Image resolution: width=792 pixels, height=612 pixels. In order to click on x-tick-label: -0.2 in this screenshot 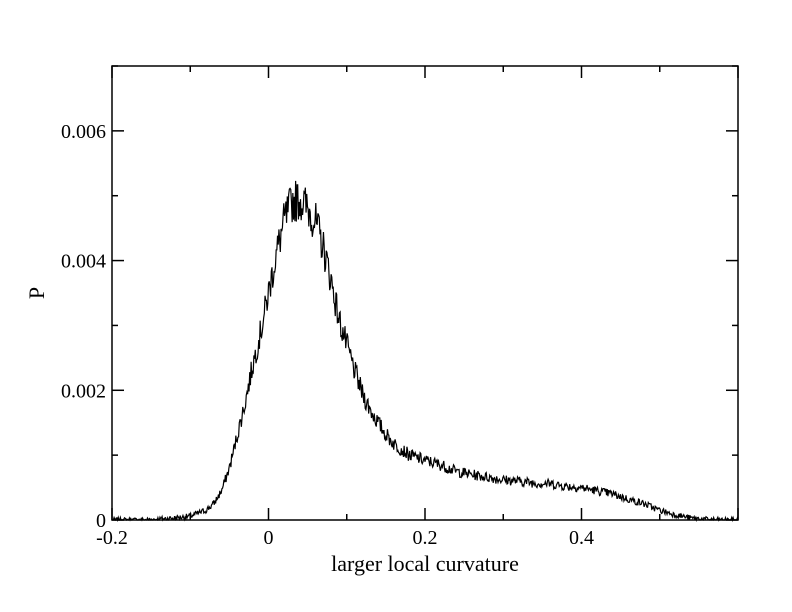, I will do `click(112, 538)`.